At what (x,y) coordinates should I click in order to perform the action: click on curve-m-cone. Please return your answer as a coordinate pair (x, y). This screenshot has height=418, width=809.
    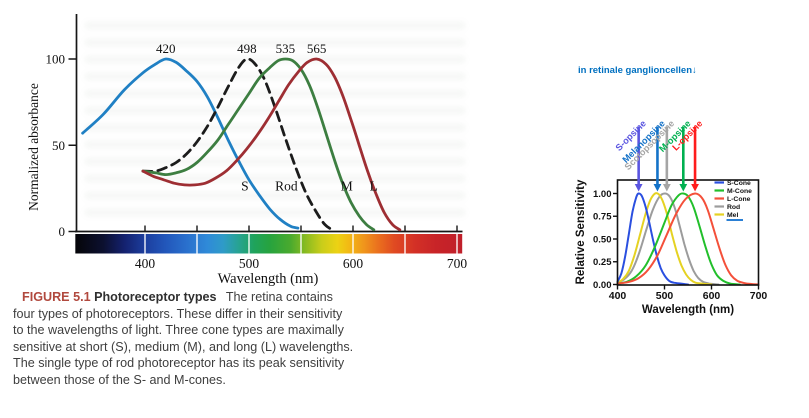
    Looking at the image, I should click on (678, 239).